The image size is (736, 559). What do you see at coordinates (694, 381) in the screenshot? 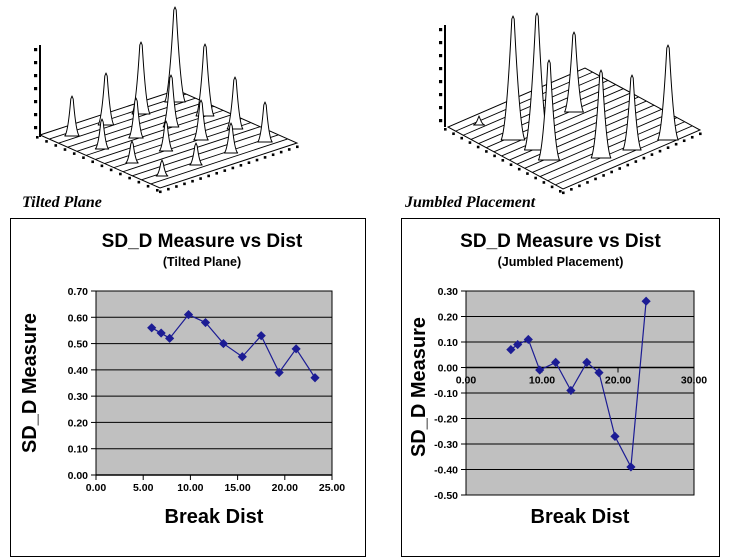
I see `x-tick-label: 30.00` at bounding box center [694, 381].